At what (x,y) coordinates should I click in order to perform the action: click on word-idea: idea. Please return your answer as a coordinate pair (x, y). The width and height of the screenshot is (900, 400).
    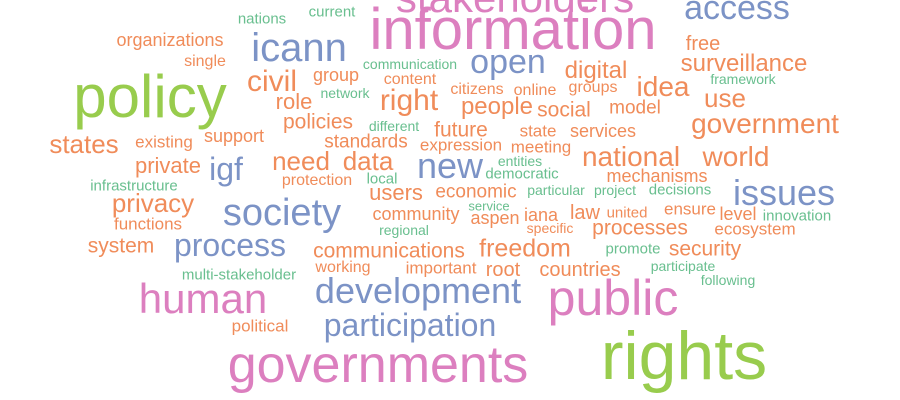
    Looking at the image, I should click on (663, 86).